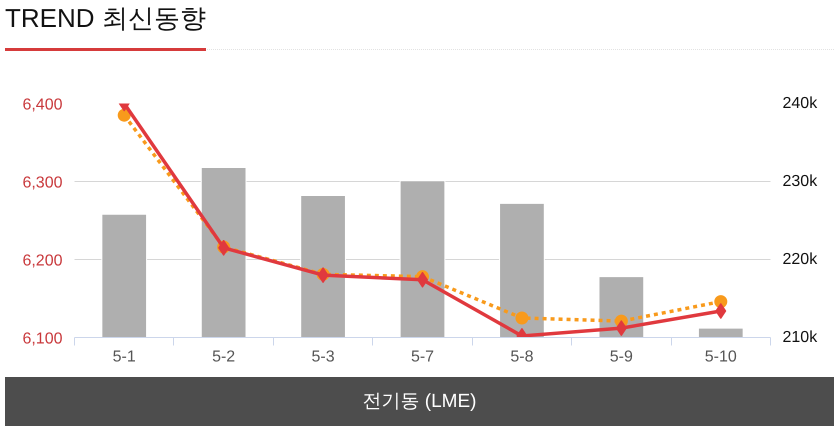  Describe the element at coordinates (105, 26) in the screenshot. I see `chart-title: TREND 최신동향` at that location.